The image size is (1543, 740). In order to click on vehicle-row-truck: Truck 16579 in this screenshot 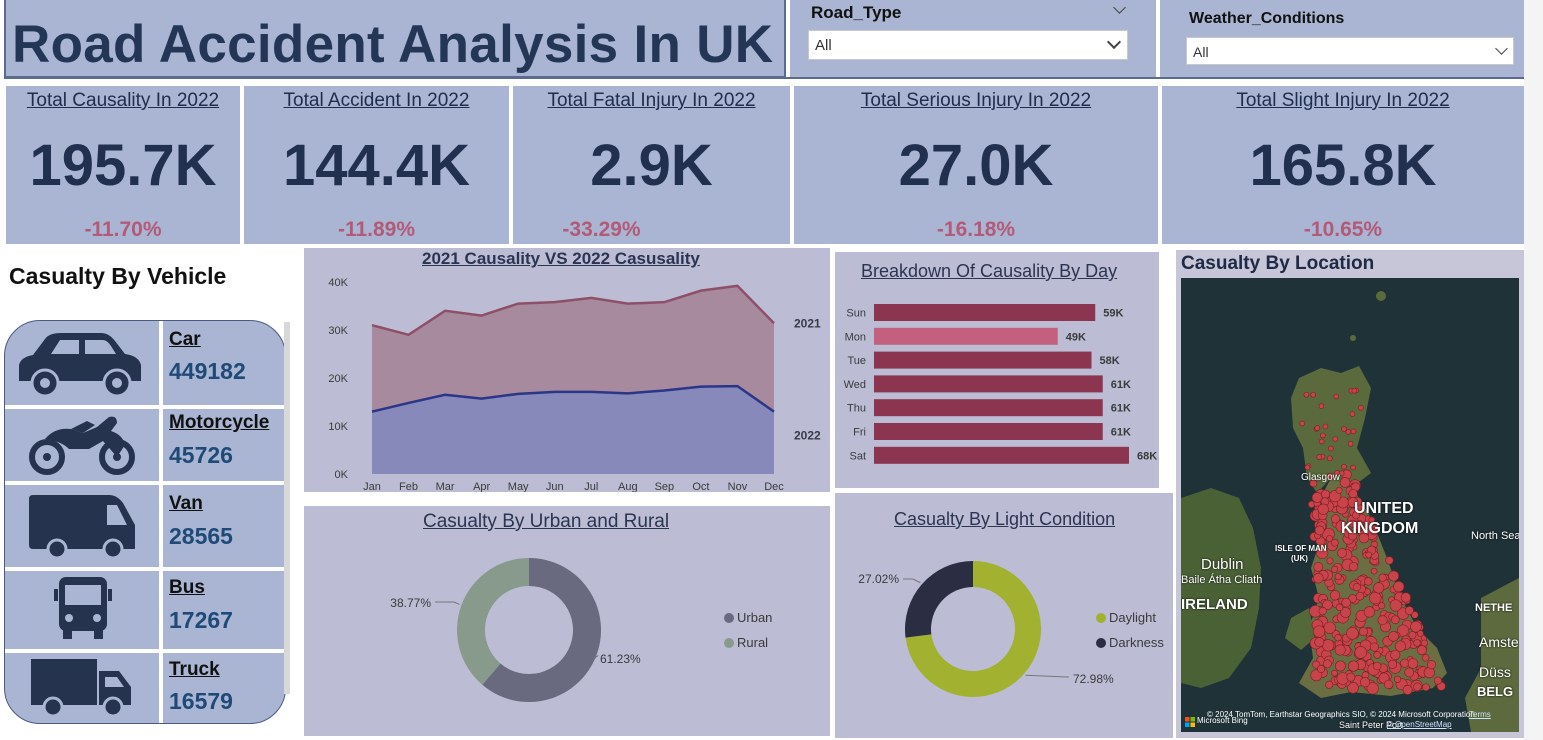, I will do `click(145, 688)`.